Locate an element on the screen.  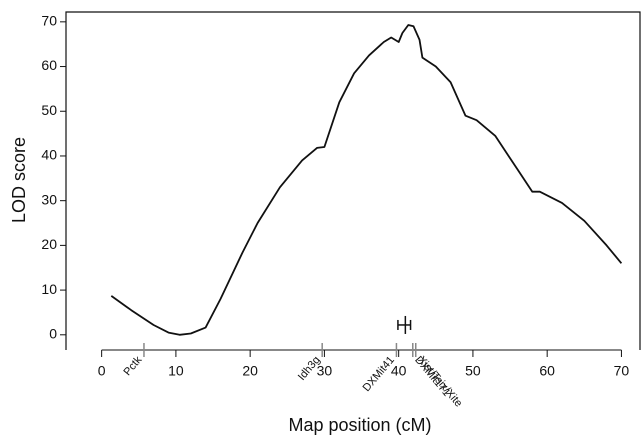
y-tick-label: 10 is located at coordinates (49, 289).